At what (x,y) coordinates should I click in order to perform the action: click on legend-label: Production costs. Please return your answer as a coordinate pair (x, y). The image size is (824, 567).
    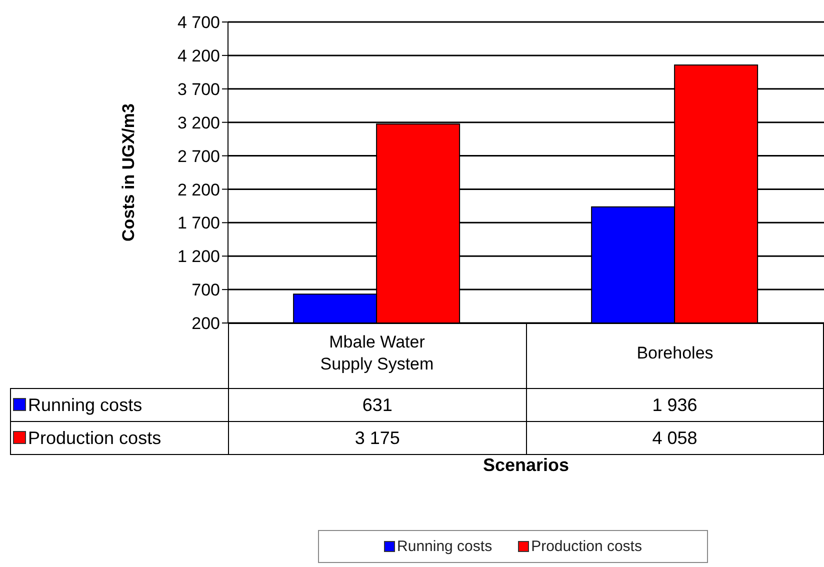
    Looking at the image, I should click on (586, 546).